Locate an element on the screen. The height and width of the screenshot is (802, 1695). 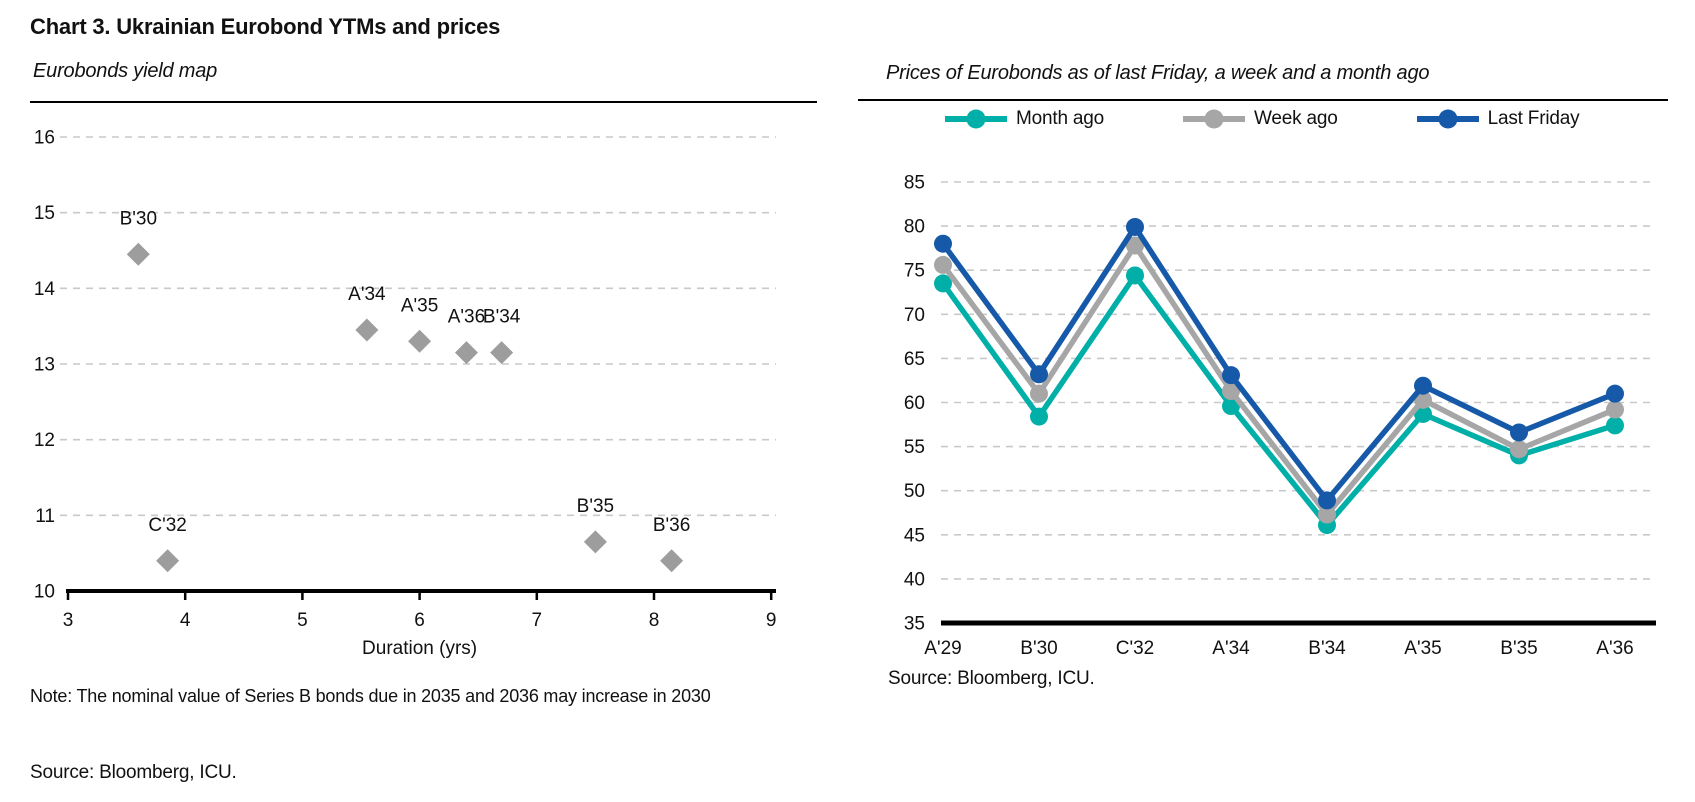
y-axis-tick-label: 70 is located at coordinates (914, 315).